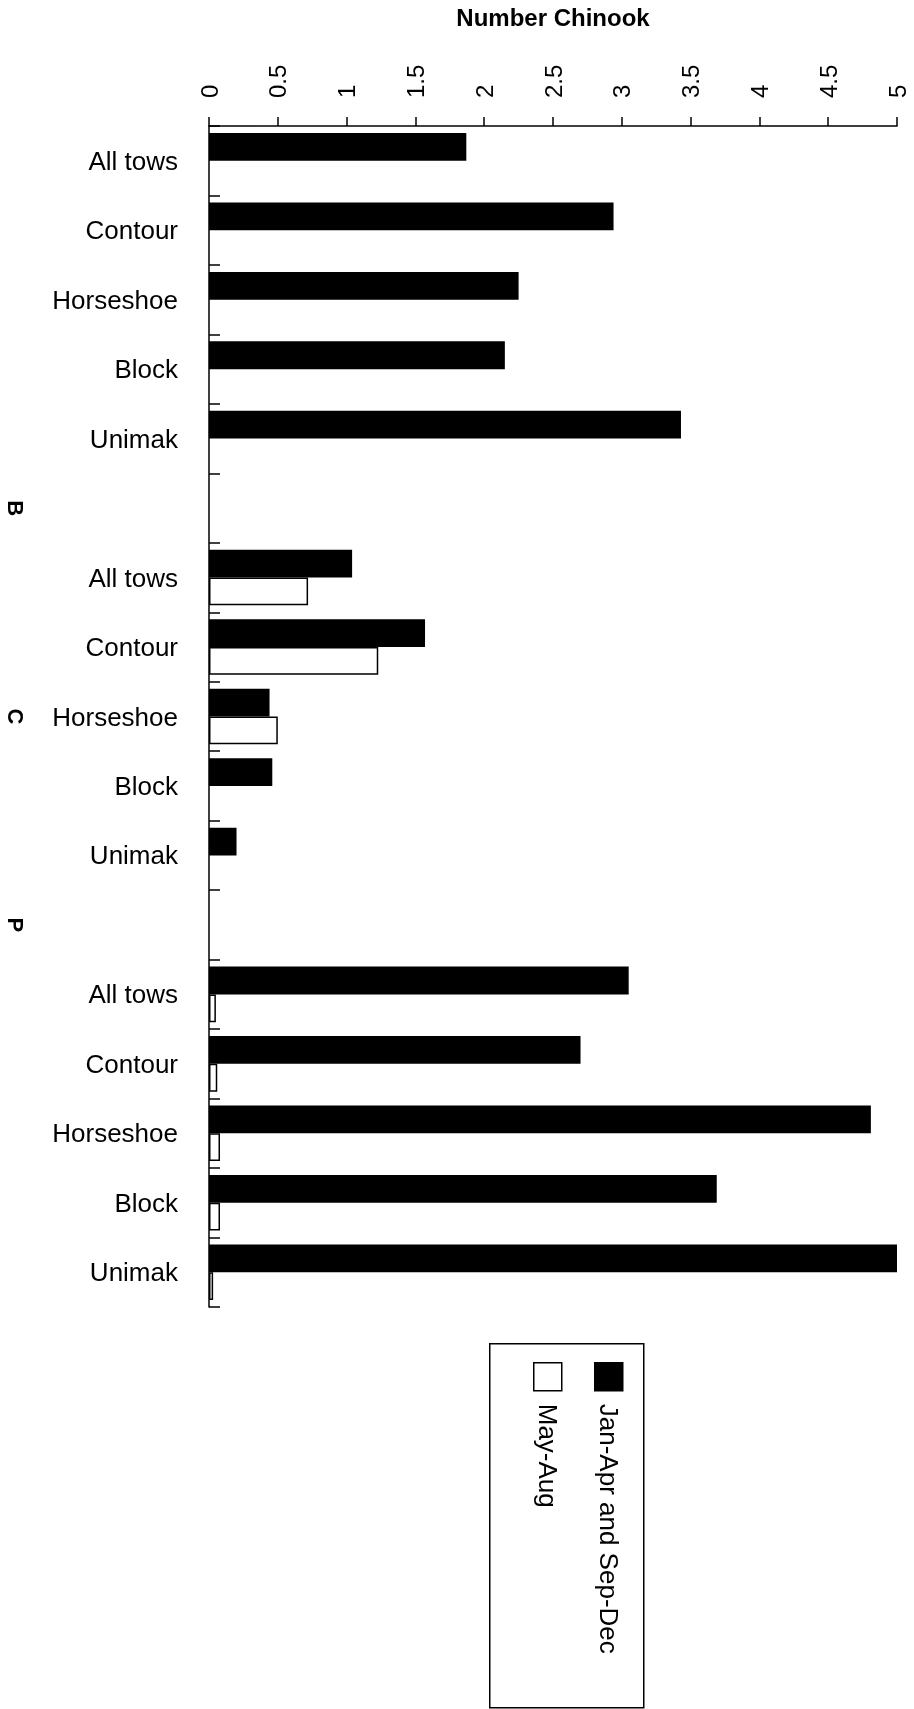  Describe the element at coordinates (897, 91) in the screenshot. I see `x-tick-label: 5` at that location.